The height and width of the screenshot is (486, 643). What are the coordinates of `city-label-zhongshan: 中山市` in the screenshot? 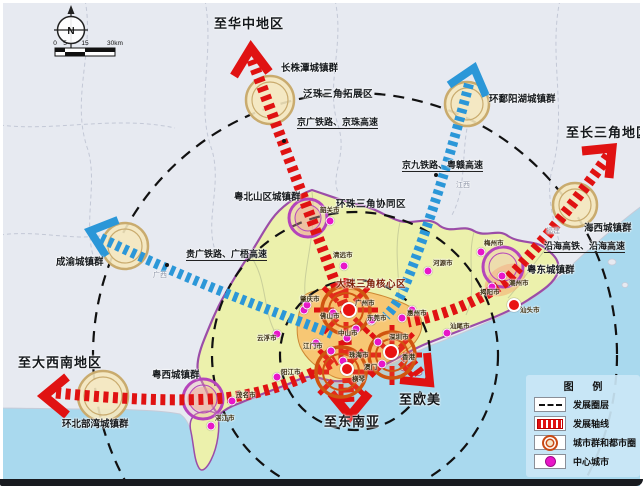 It's located at (348, 333).